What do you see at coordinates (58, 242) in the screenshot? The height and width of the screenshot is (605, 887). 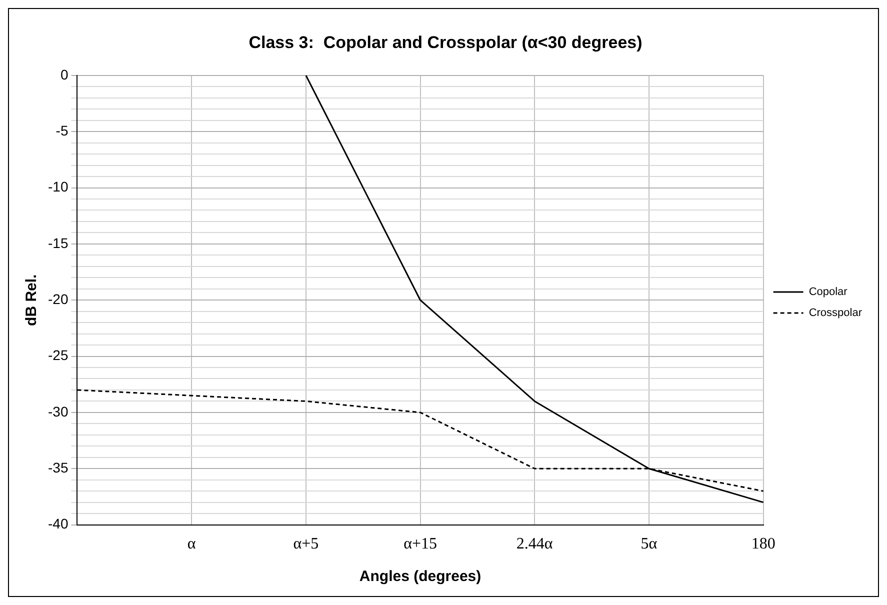 I see `y-tick-label: -15` at bounding box center [58, 242].